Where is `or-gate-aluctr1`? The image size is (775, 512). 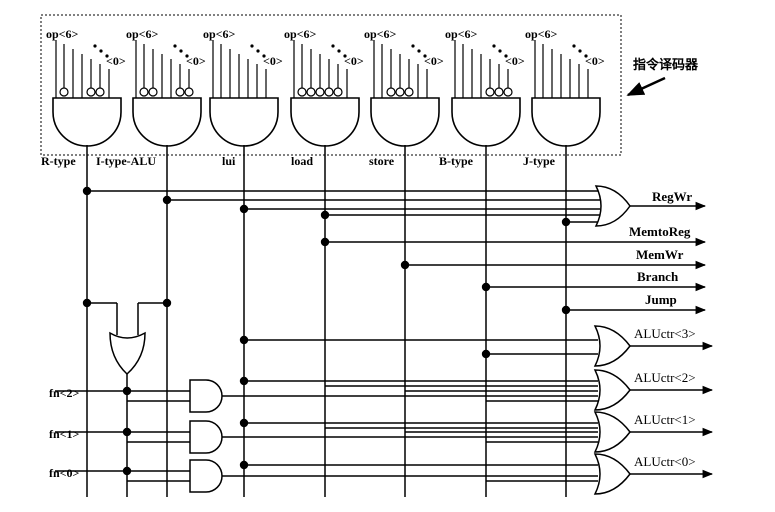 or-gate-aluctr1 is located at coordinates (612, 432).